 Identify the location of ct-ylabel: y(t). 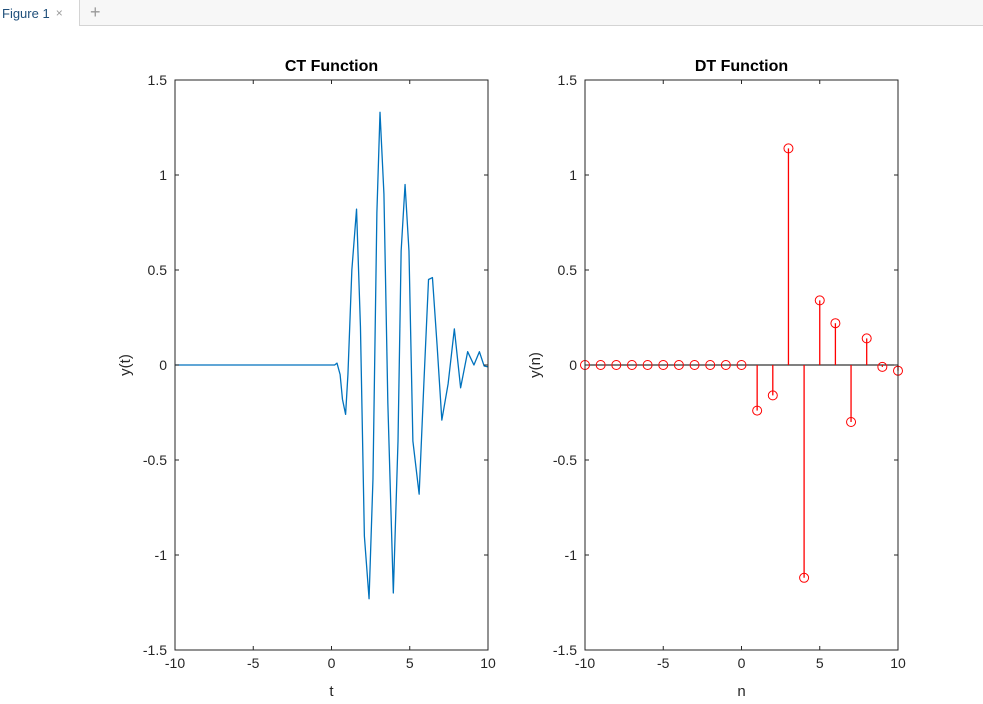
(125, 365).